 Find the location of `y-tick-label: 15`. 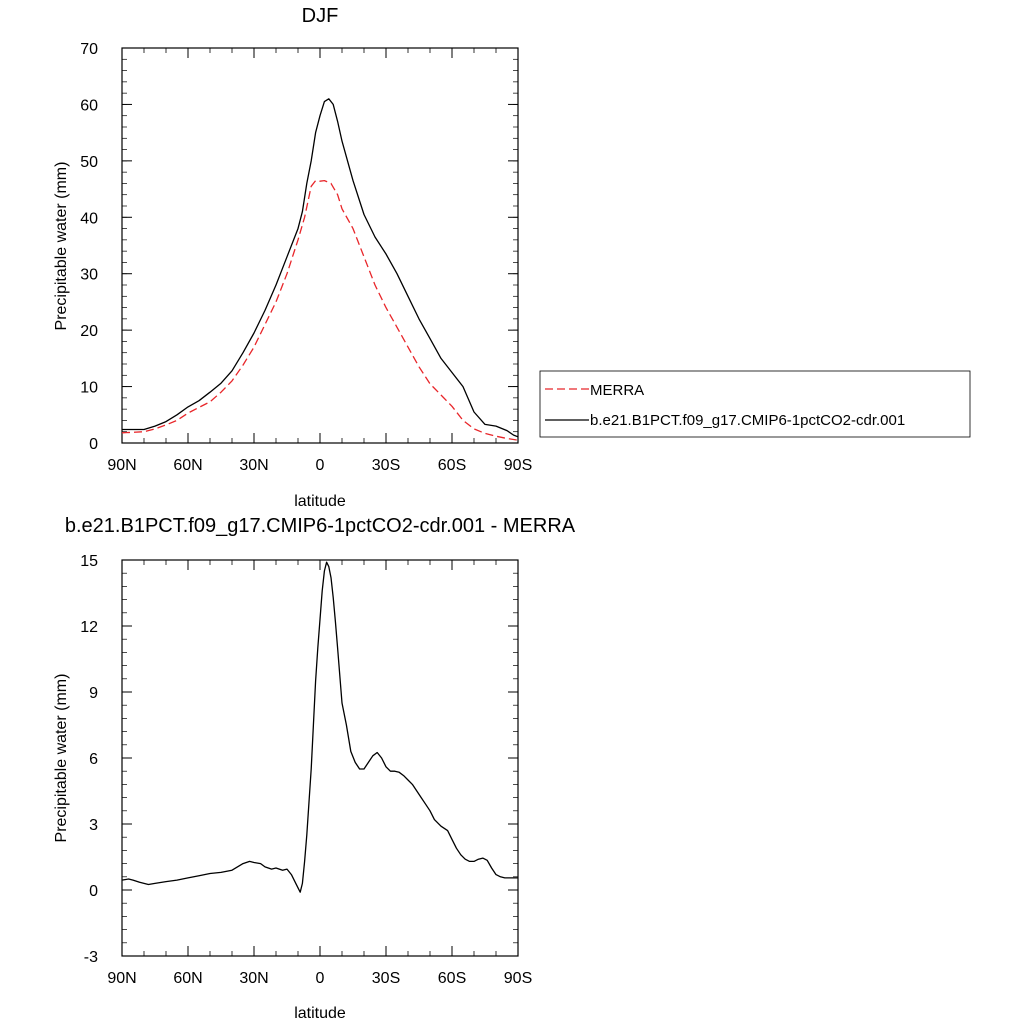

y-tick-label: 15 is located at coordinates (89, 561).